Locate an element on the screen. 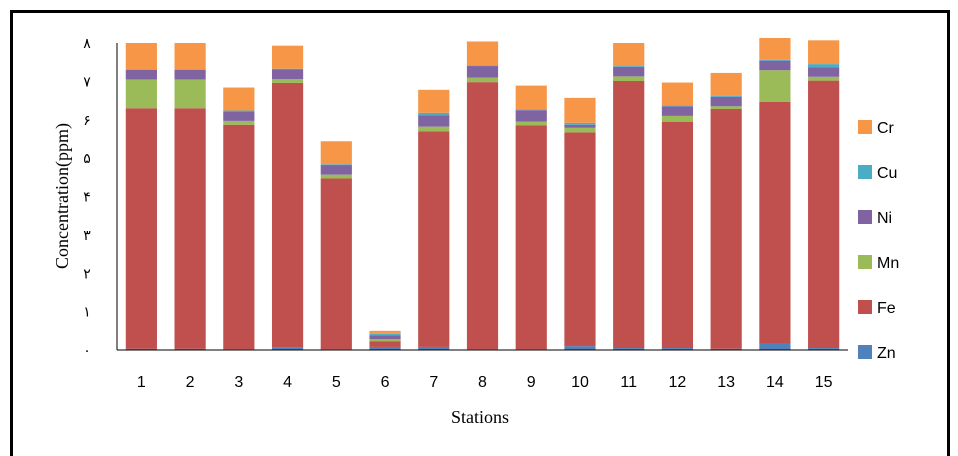 The width and height of the screenshot is (958, 456). x-tick-label: 9 is located at coordinates (531, 382).